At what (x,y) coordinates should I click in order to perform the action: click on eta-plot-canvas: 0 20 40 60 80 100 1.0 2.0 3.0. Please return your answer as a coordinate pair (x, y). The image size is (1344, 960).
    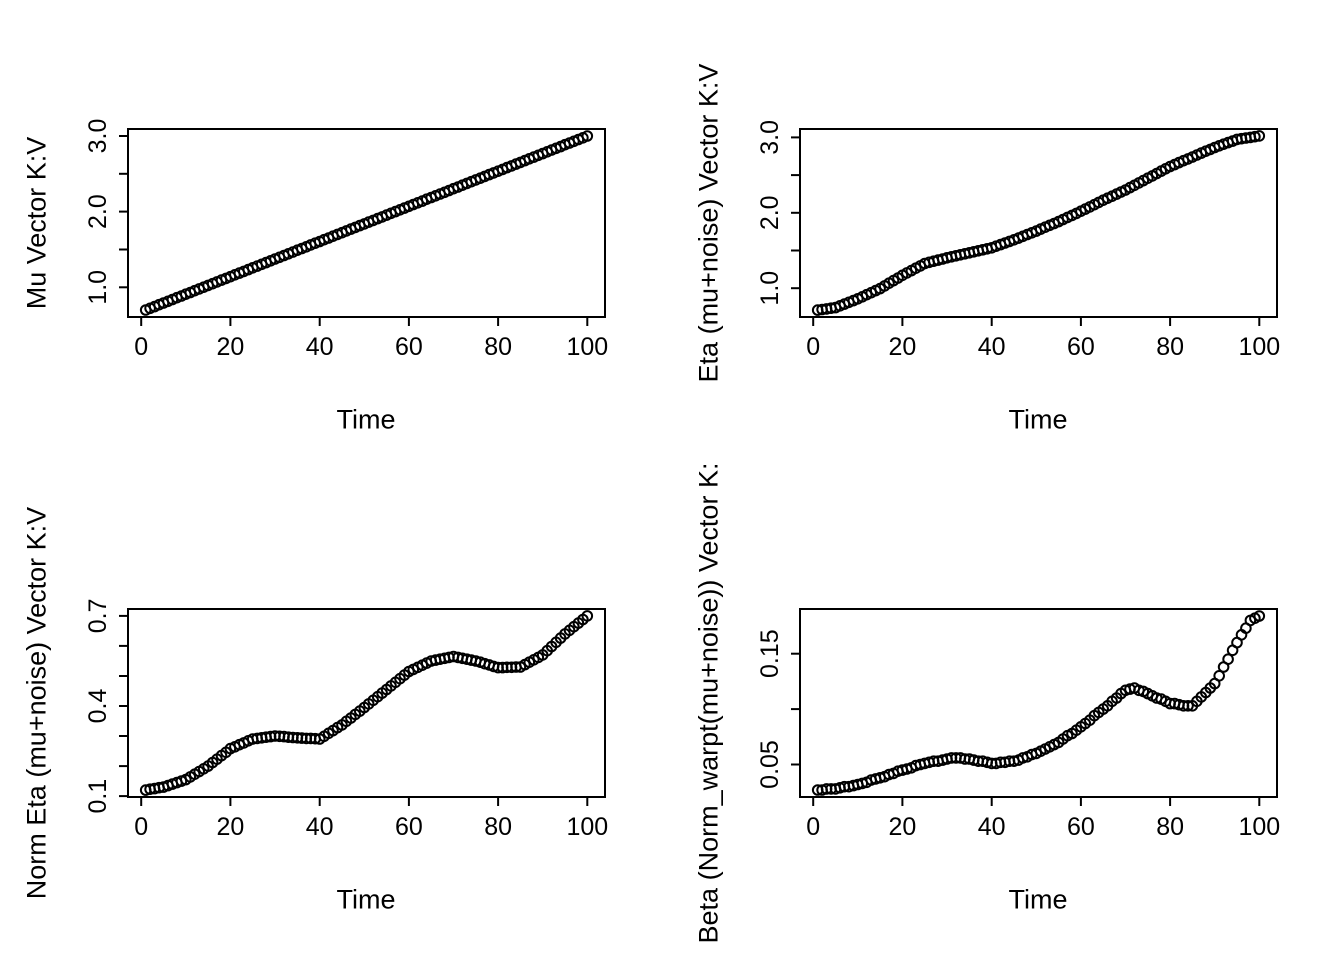
    Looking at the image, I should click on (1018, 240).